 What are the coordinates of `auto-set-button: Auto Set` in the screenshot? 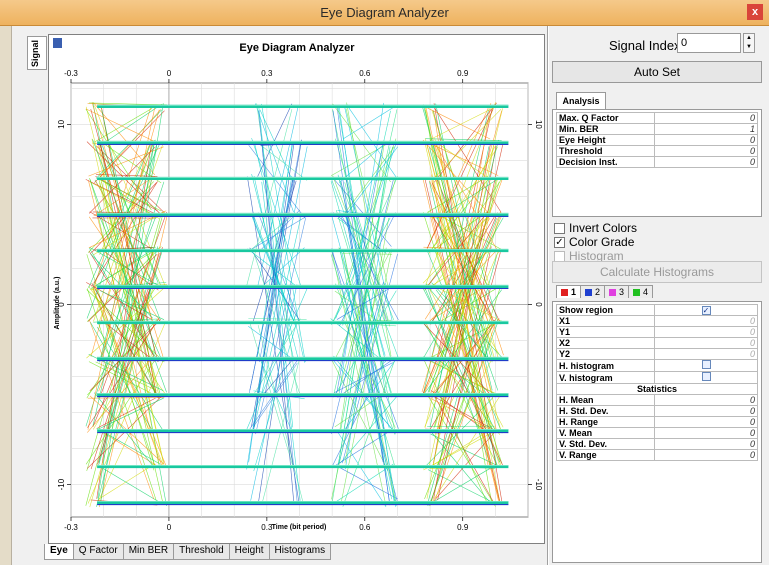 It's located at (657, 72).